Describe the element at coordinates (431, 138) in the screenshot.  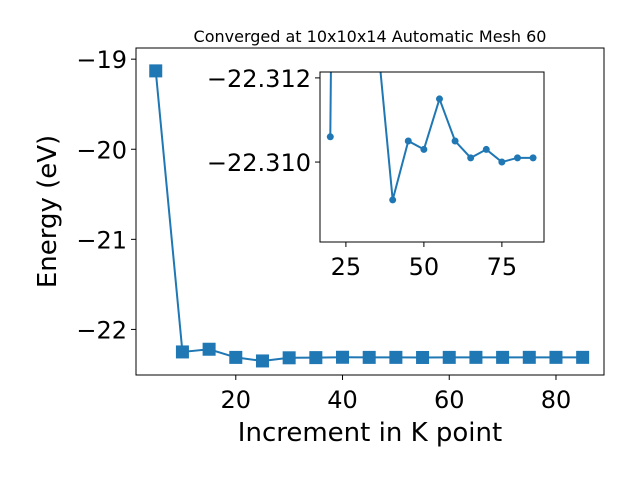
I see `plot-clip` at that location.